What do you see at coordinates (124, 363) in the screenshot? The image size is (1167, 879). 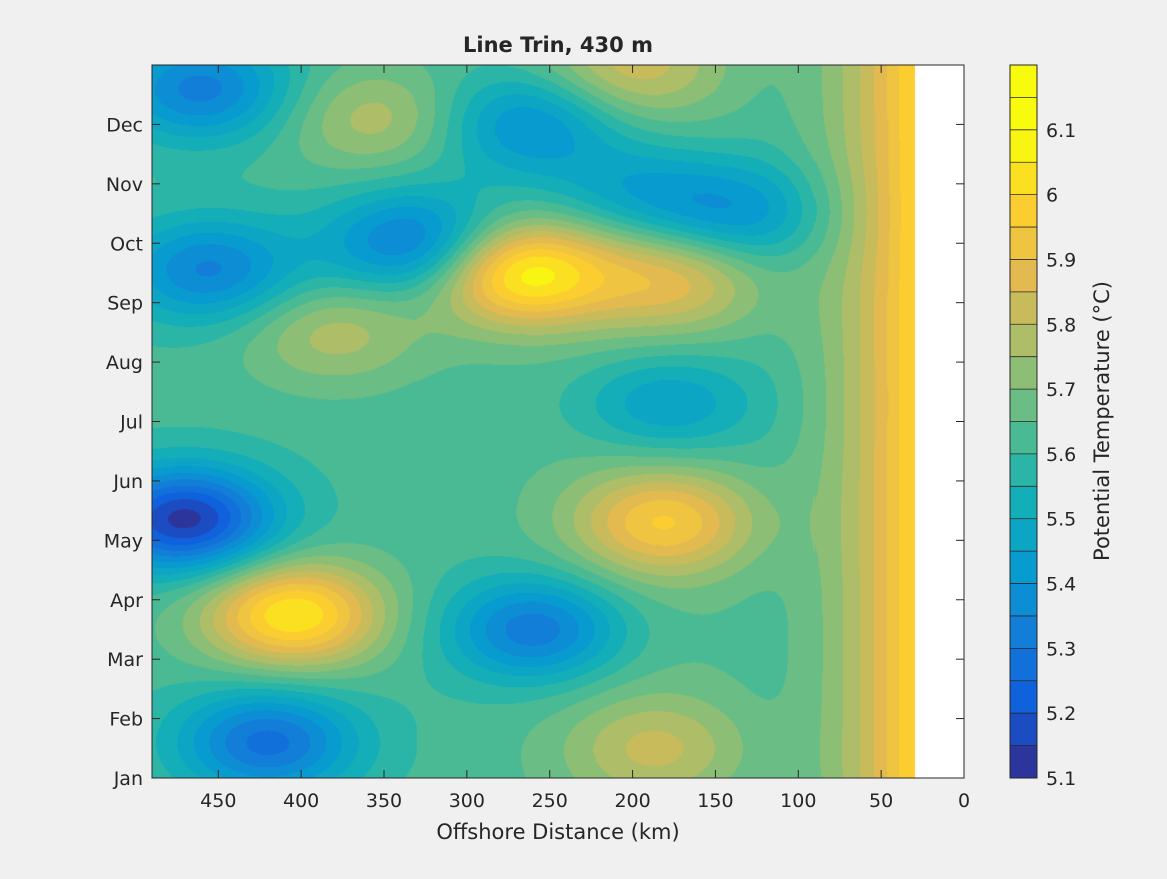 I see `y-tick-label: Aug` at bounding box center [124, 363].